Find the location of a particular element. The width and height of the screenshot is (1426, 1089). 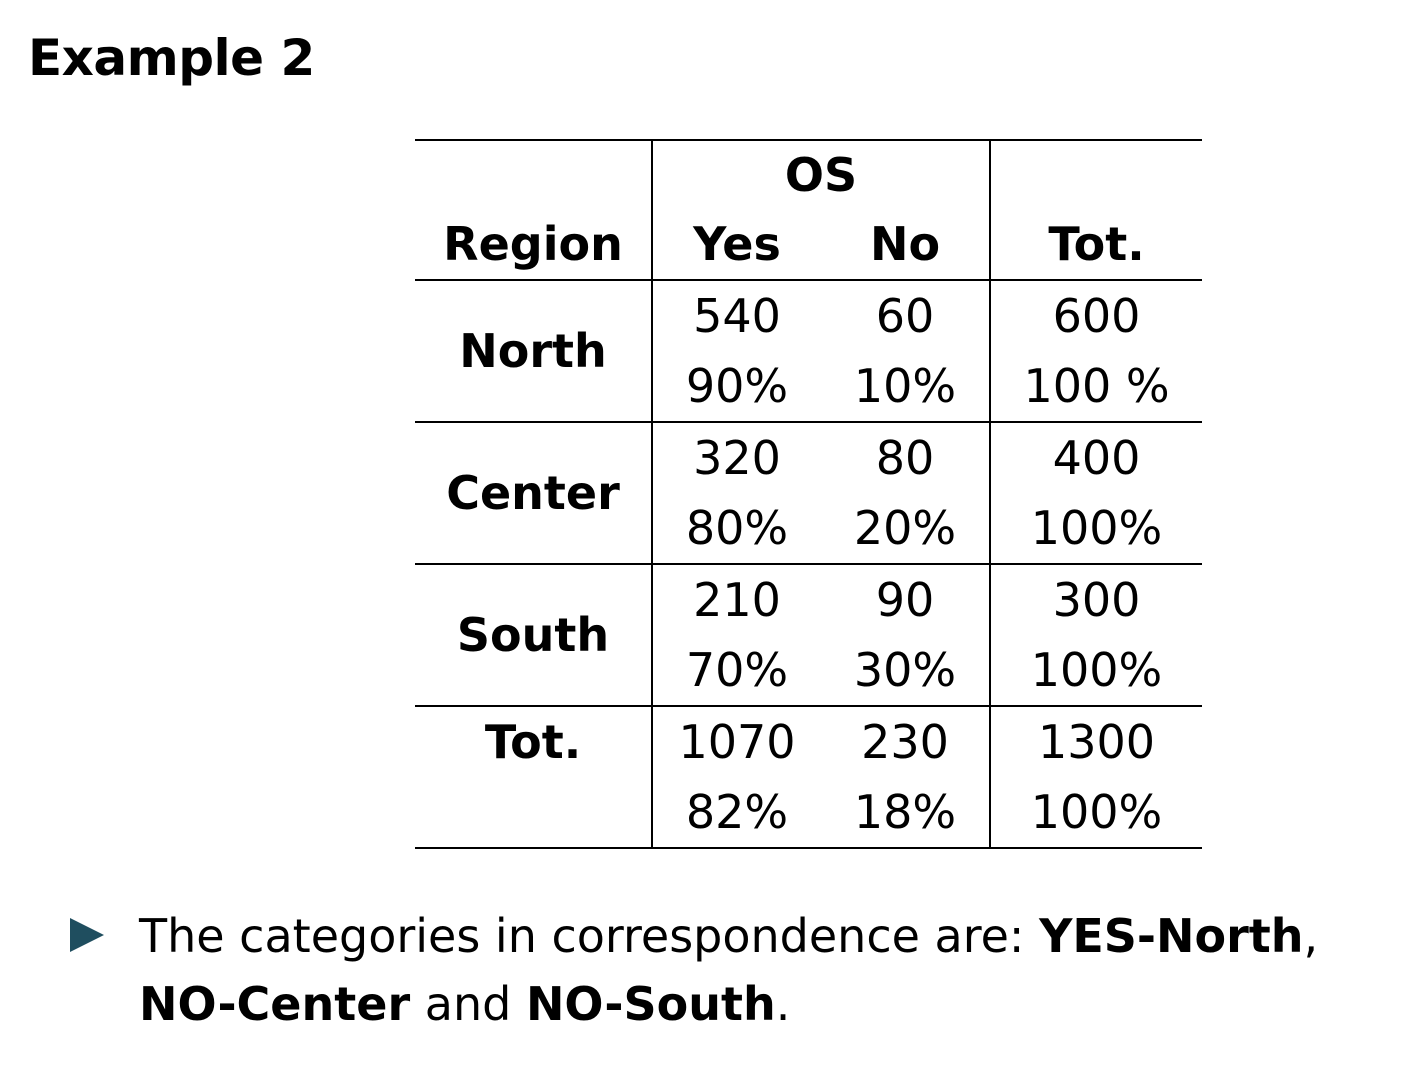

cell-percent: 90% is located at coordinates (736, 387).